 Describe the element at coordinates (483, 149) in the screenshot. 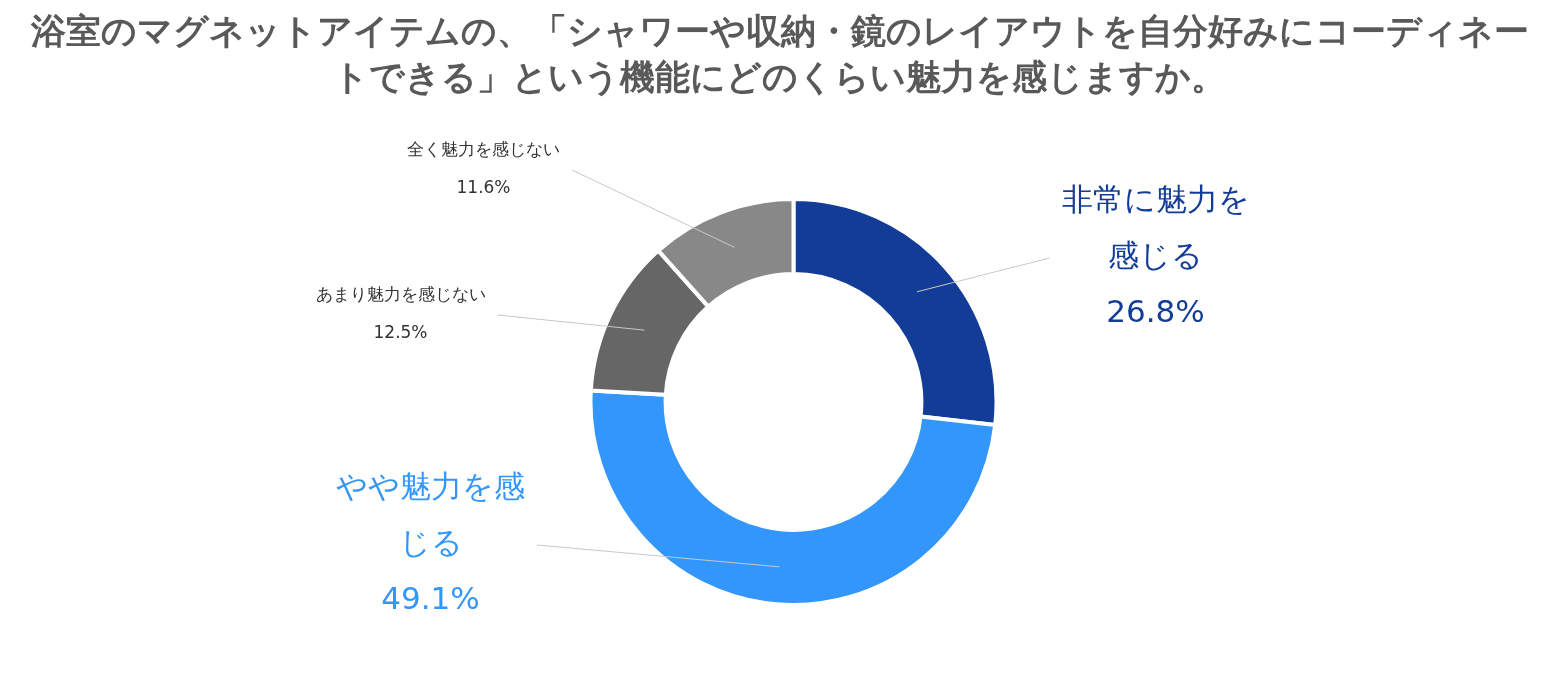

I see `slice-label: 全く魅力を感じない` at that location.